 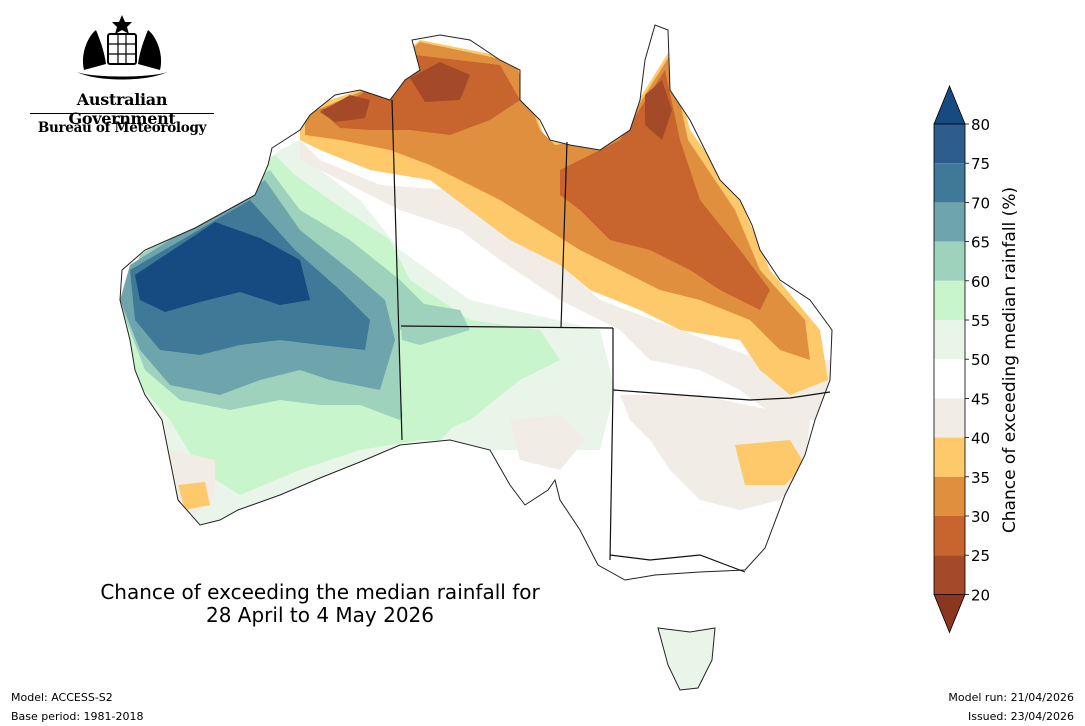 What do you see at coordinates (547, 442) in the screenshot?
I see `band-40-45-sa` at bounding box center [547, 442].